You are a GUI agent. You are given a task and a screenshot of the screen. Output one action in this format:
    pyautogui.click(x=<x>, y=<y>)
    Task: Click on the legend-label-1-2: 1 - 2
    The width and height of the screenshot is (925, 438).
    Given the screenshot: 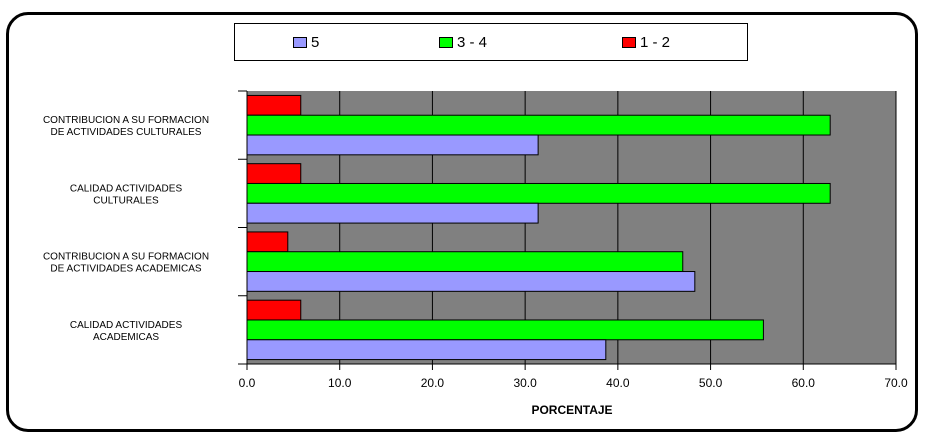 What is the action you would take?
    pyautogui.click(x=655, y=42)
    